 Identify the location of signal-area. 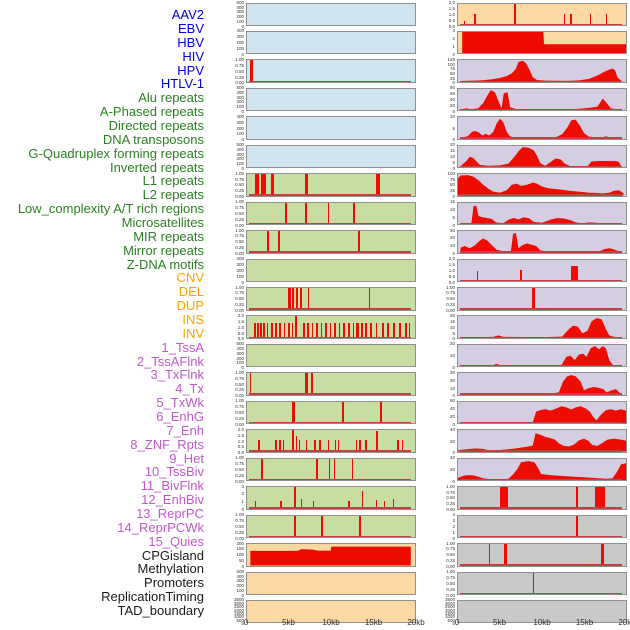
(541, 157).